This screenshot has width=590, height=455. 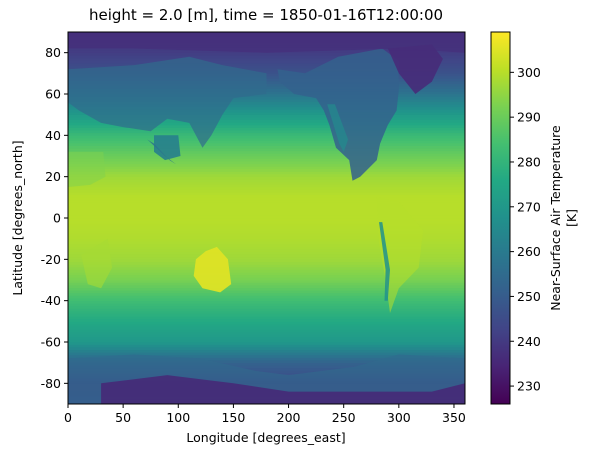 I want to click on y-axis: -80 -60 -40 -20 0 20 40 60 80, so click(x=54, y=218).